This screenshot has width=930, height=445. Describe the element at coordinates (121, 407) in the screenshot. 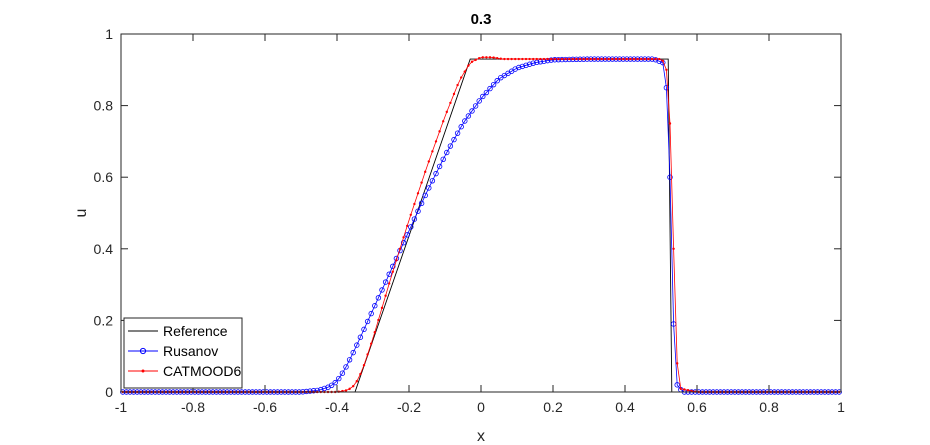

I see `x-tick-label: -1` at that location.